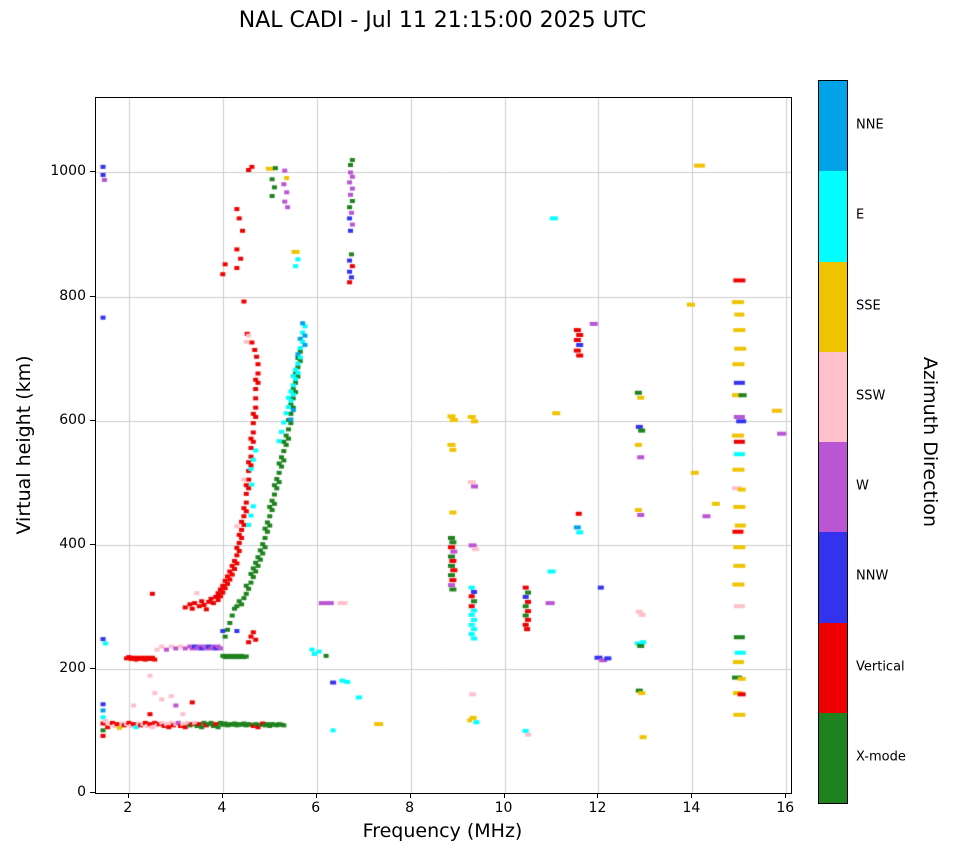 The width and height of the screenshot is (958, 857). What do you see at coordinates (597, 808) in the screenshot?
I see `x-tick-label: 12` at bounding box center [597, 808].